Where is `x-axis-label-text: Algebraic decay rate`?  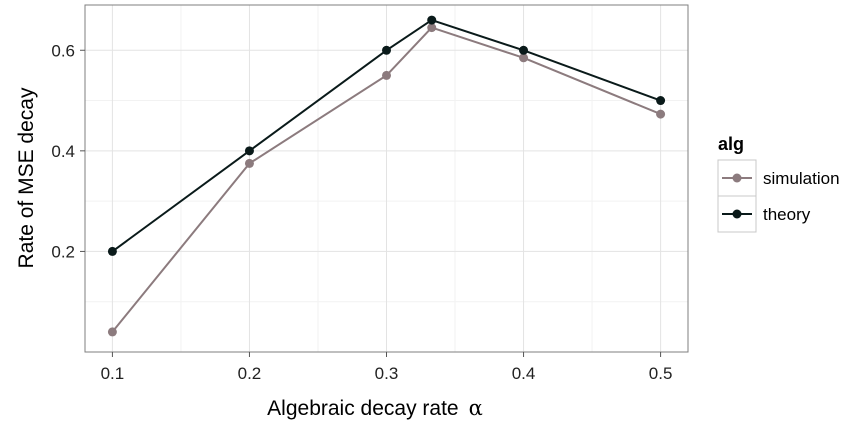 x-axis-label-text: Algebraic decay rate is located at coordinates (362, 408).